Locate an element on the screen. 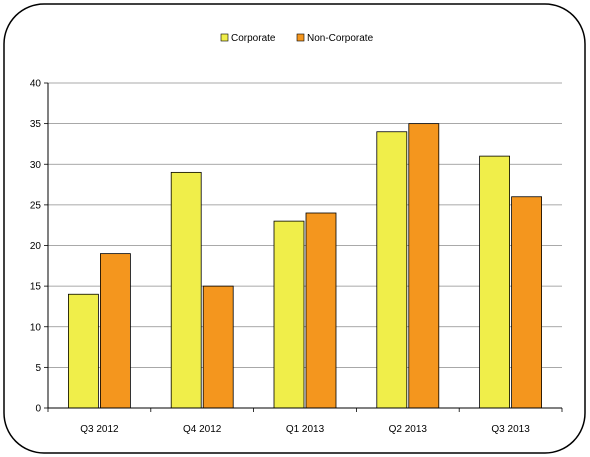 The image size is (590, 457). bar-corporate-q4-2012 is located at coordinates (186, 290).